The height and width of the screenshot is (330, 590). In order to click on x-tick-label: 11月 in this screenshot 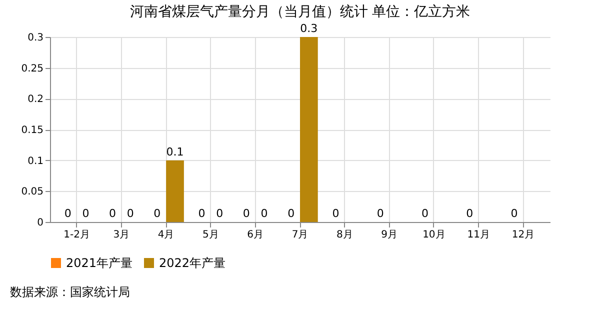, I will do `click(478, 235)`.